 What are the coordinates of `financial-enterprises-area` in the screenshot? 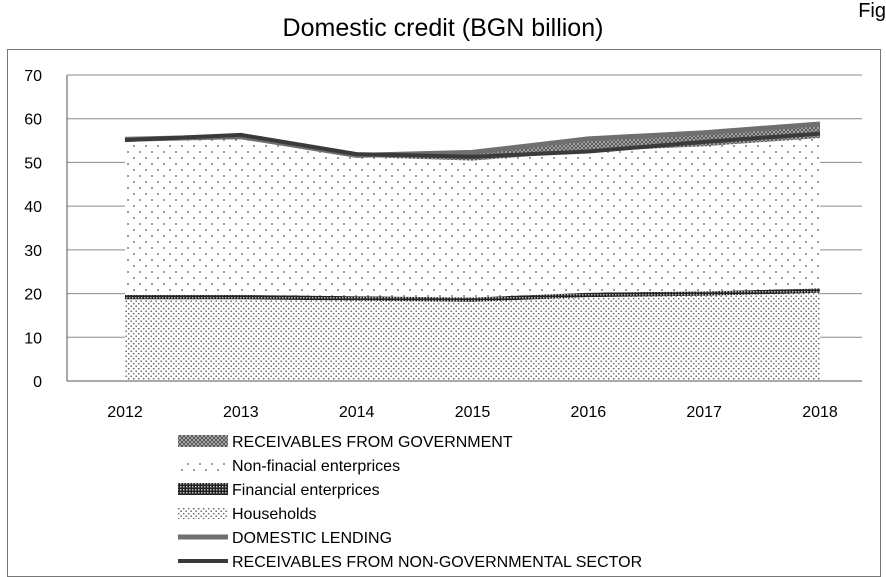 It's located at (472, 295).